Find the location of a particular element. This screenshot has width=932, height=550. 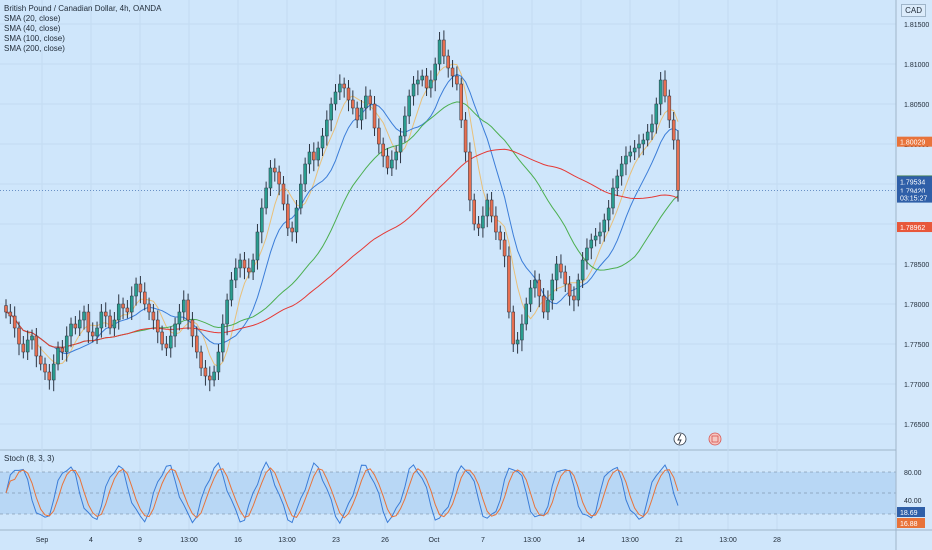

price-label-text: 1.78962 is located at coordinates (912, 228).